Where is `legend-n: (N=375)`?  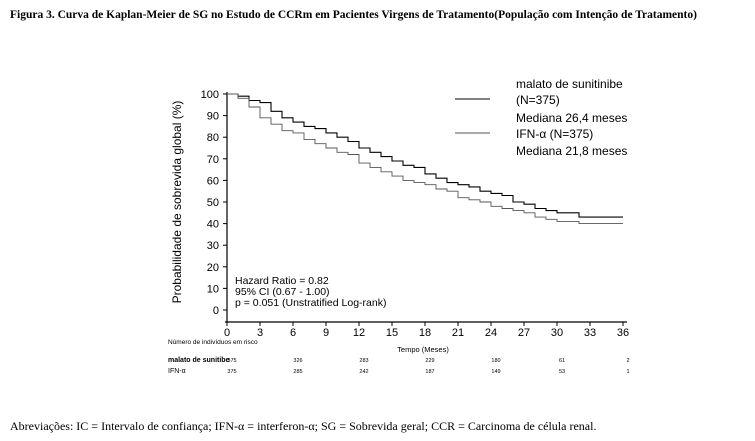
legend-n: (N=375) is located at coordinates (538, 100).